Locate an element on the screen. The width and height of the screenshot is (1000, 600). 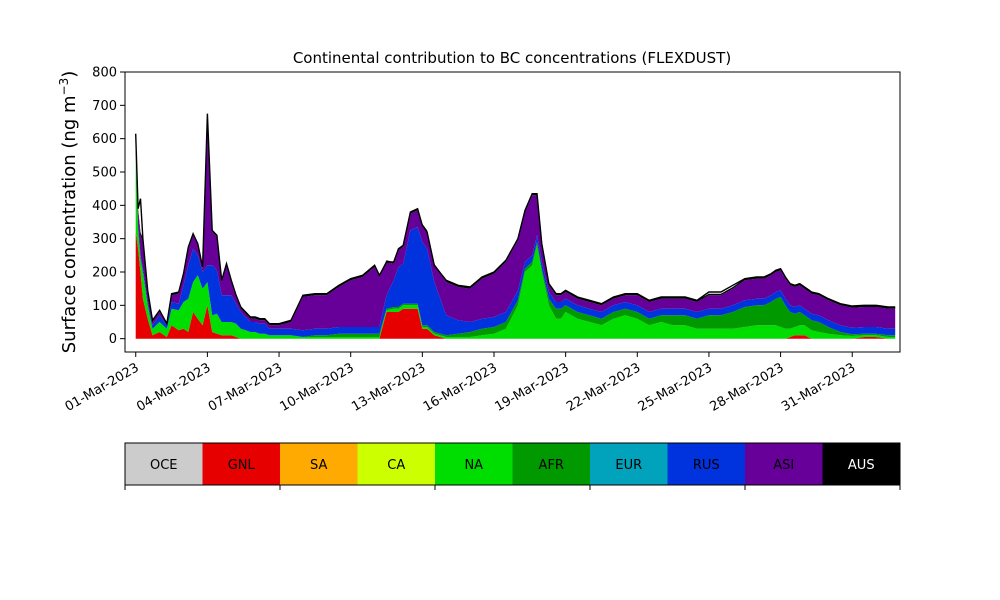
y-tick-label: 200 is located at coordinates (104, 273).